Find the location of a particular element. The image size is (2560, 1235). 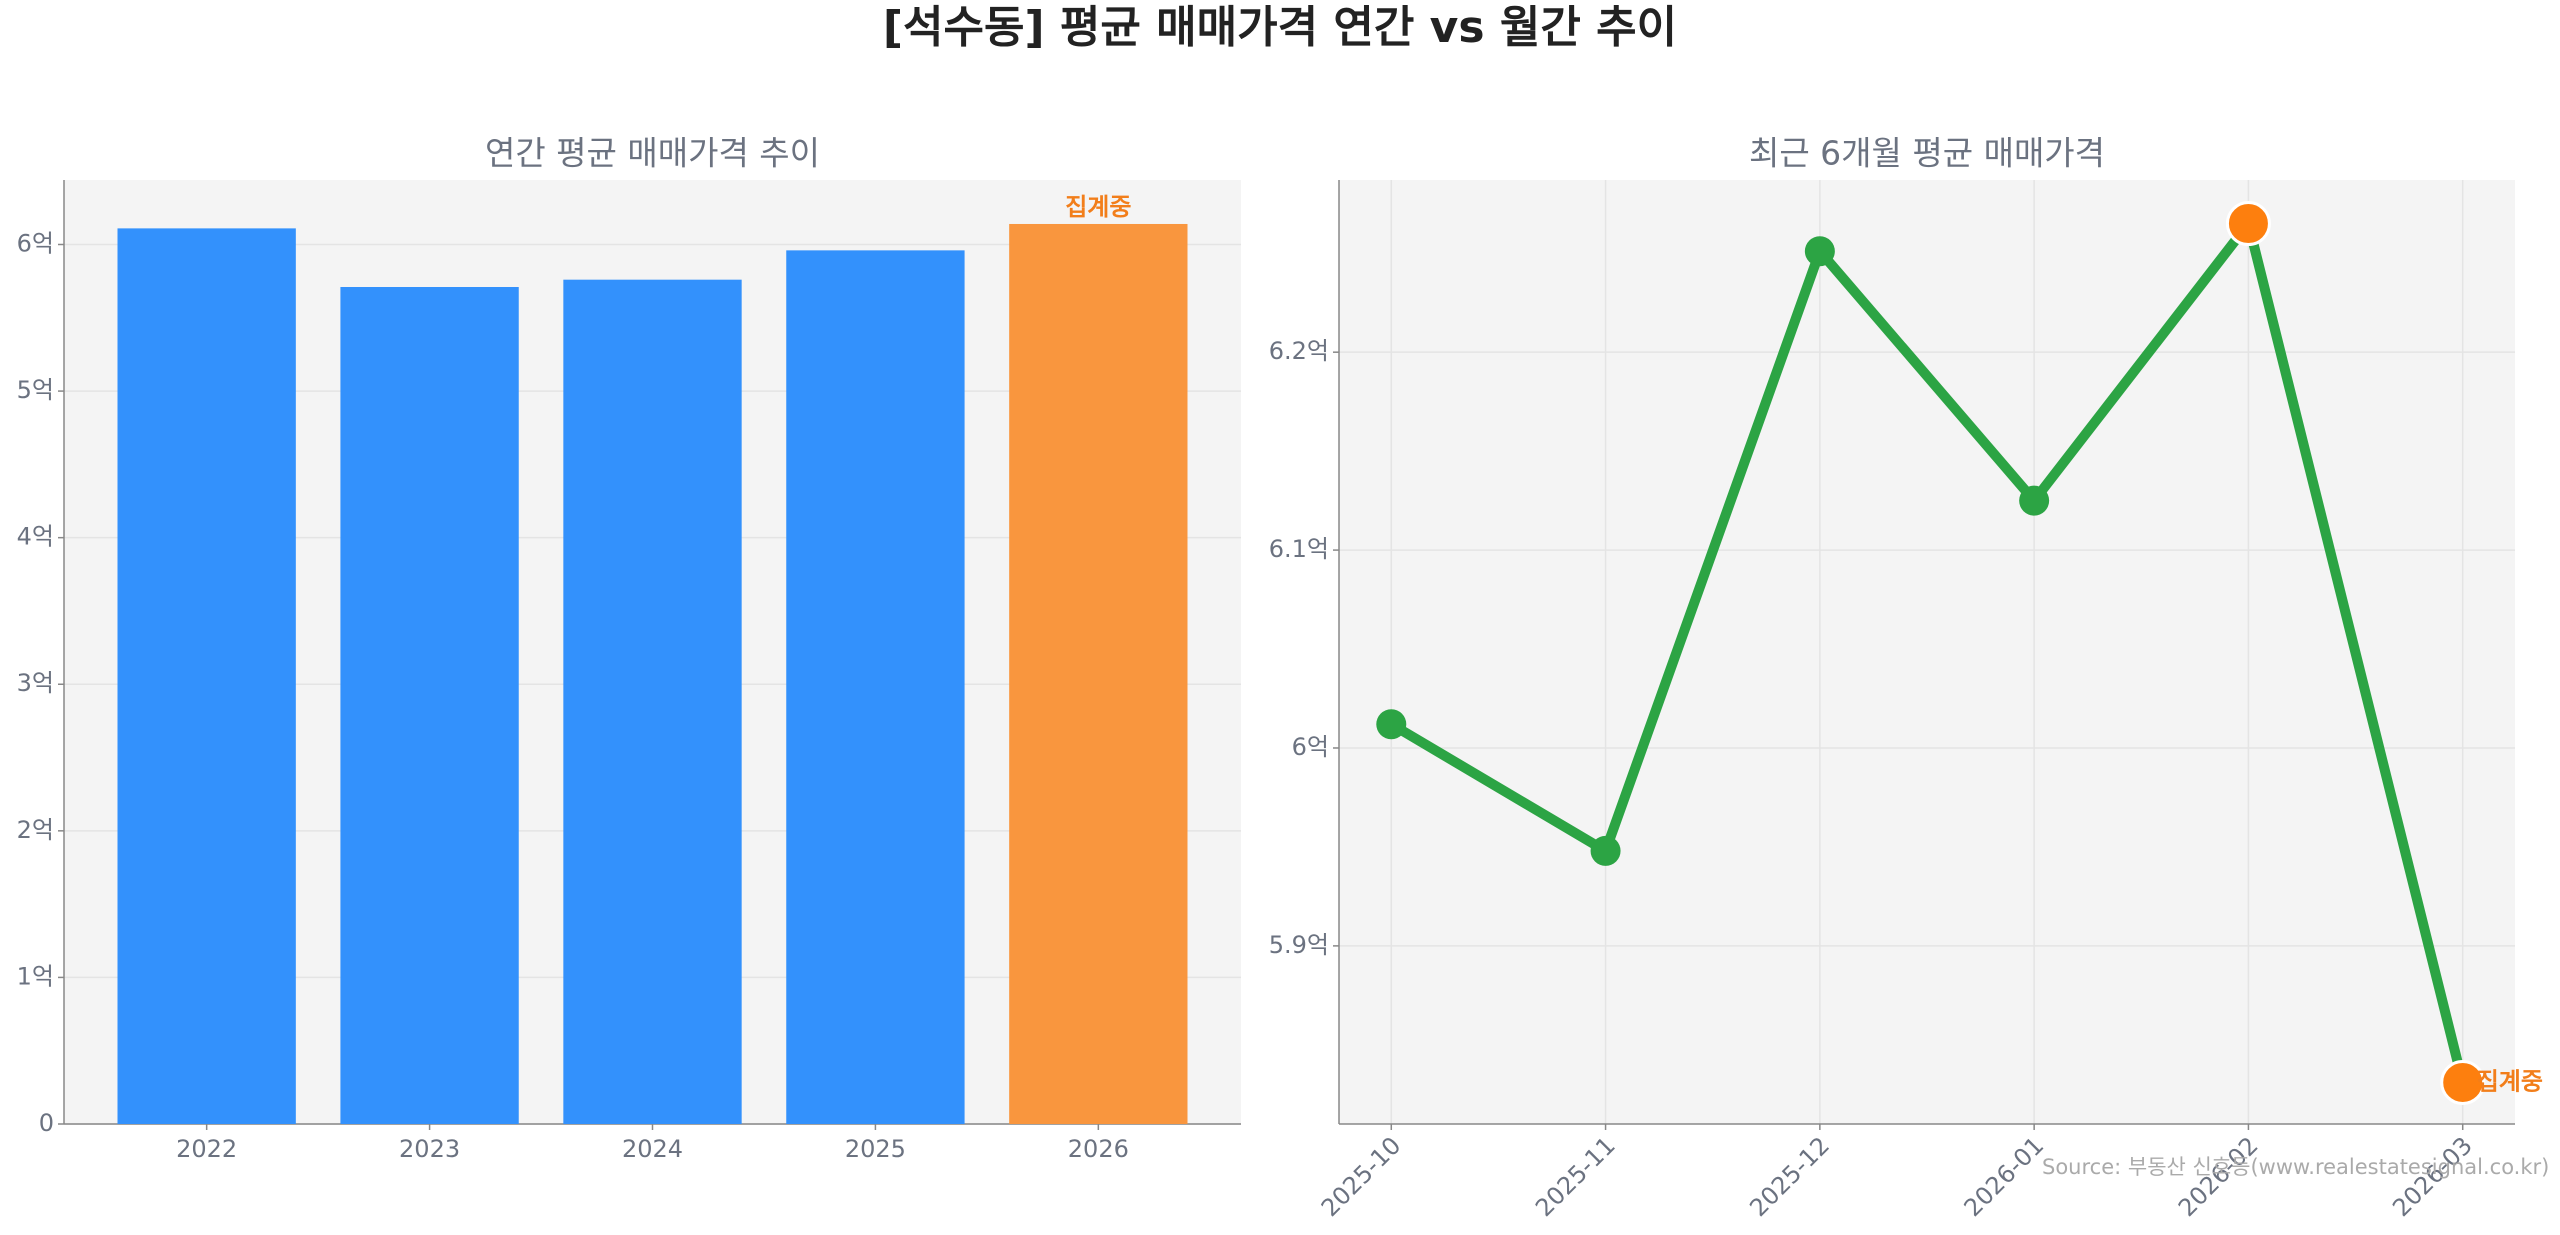

y-tick-label: 6.1억 is located at coordinates (1299, 549).